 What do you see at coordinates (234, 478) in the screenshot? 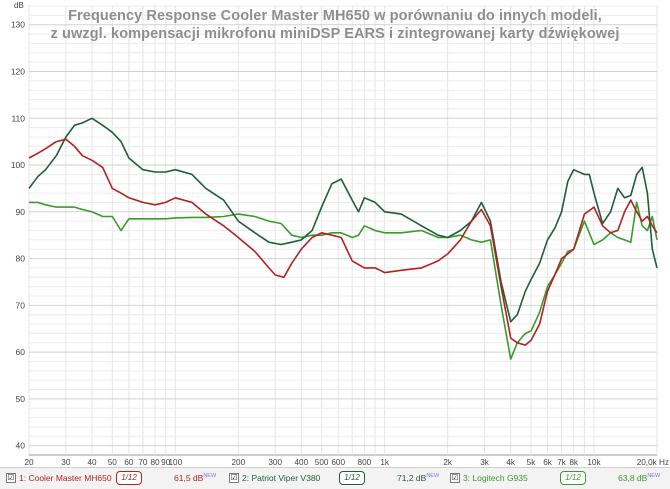
I see `legend-checkbox-2: ☑` at bounding box center [234, 478].